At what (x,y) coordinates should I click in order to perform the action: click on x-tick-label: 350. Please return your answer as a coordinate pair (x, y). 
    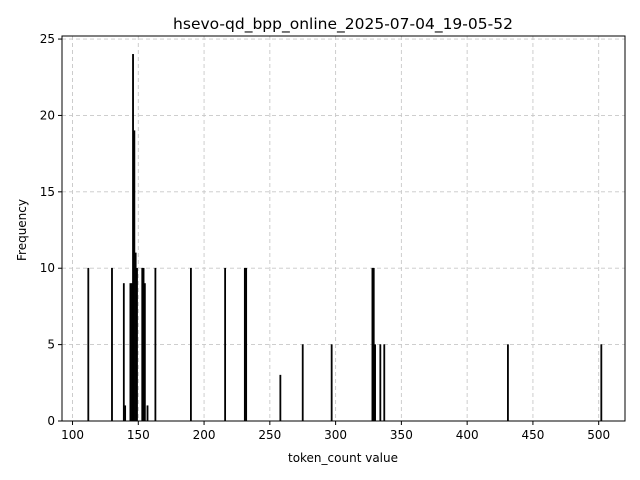
    Looking at the image, I should click on (401, 435).